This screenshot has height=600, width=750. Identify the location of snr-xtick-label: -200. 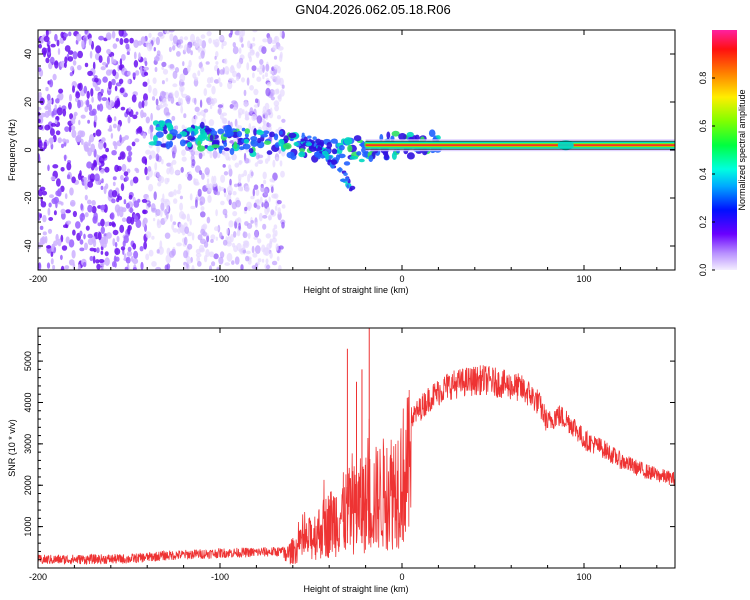
(38, 577).